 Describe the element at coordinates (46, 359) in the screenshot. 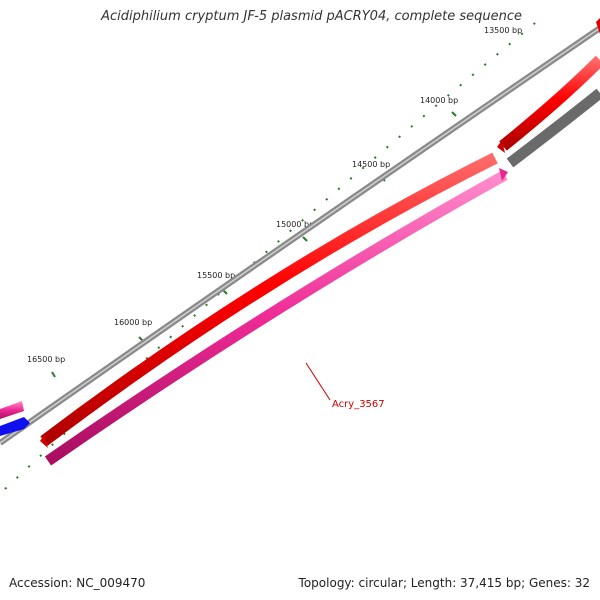

I see `tick-label: 16500 bp` at that location.